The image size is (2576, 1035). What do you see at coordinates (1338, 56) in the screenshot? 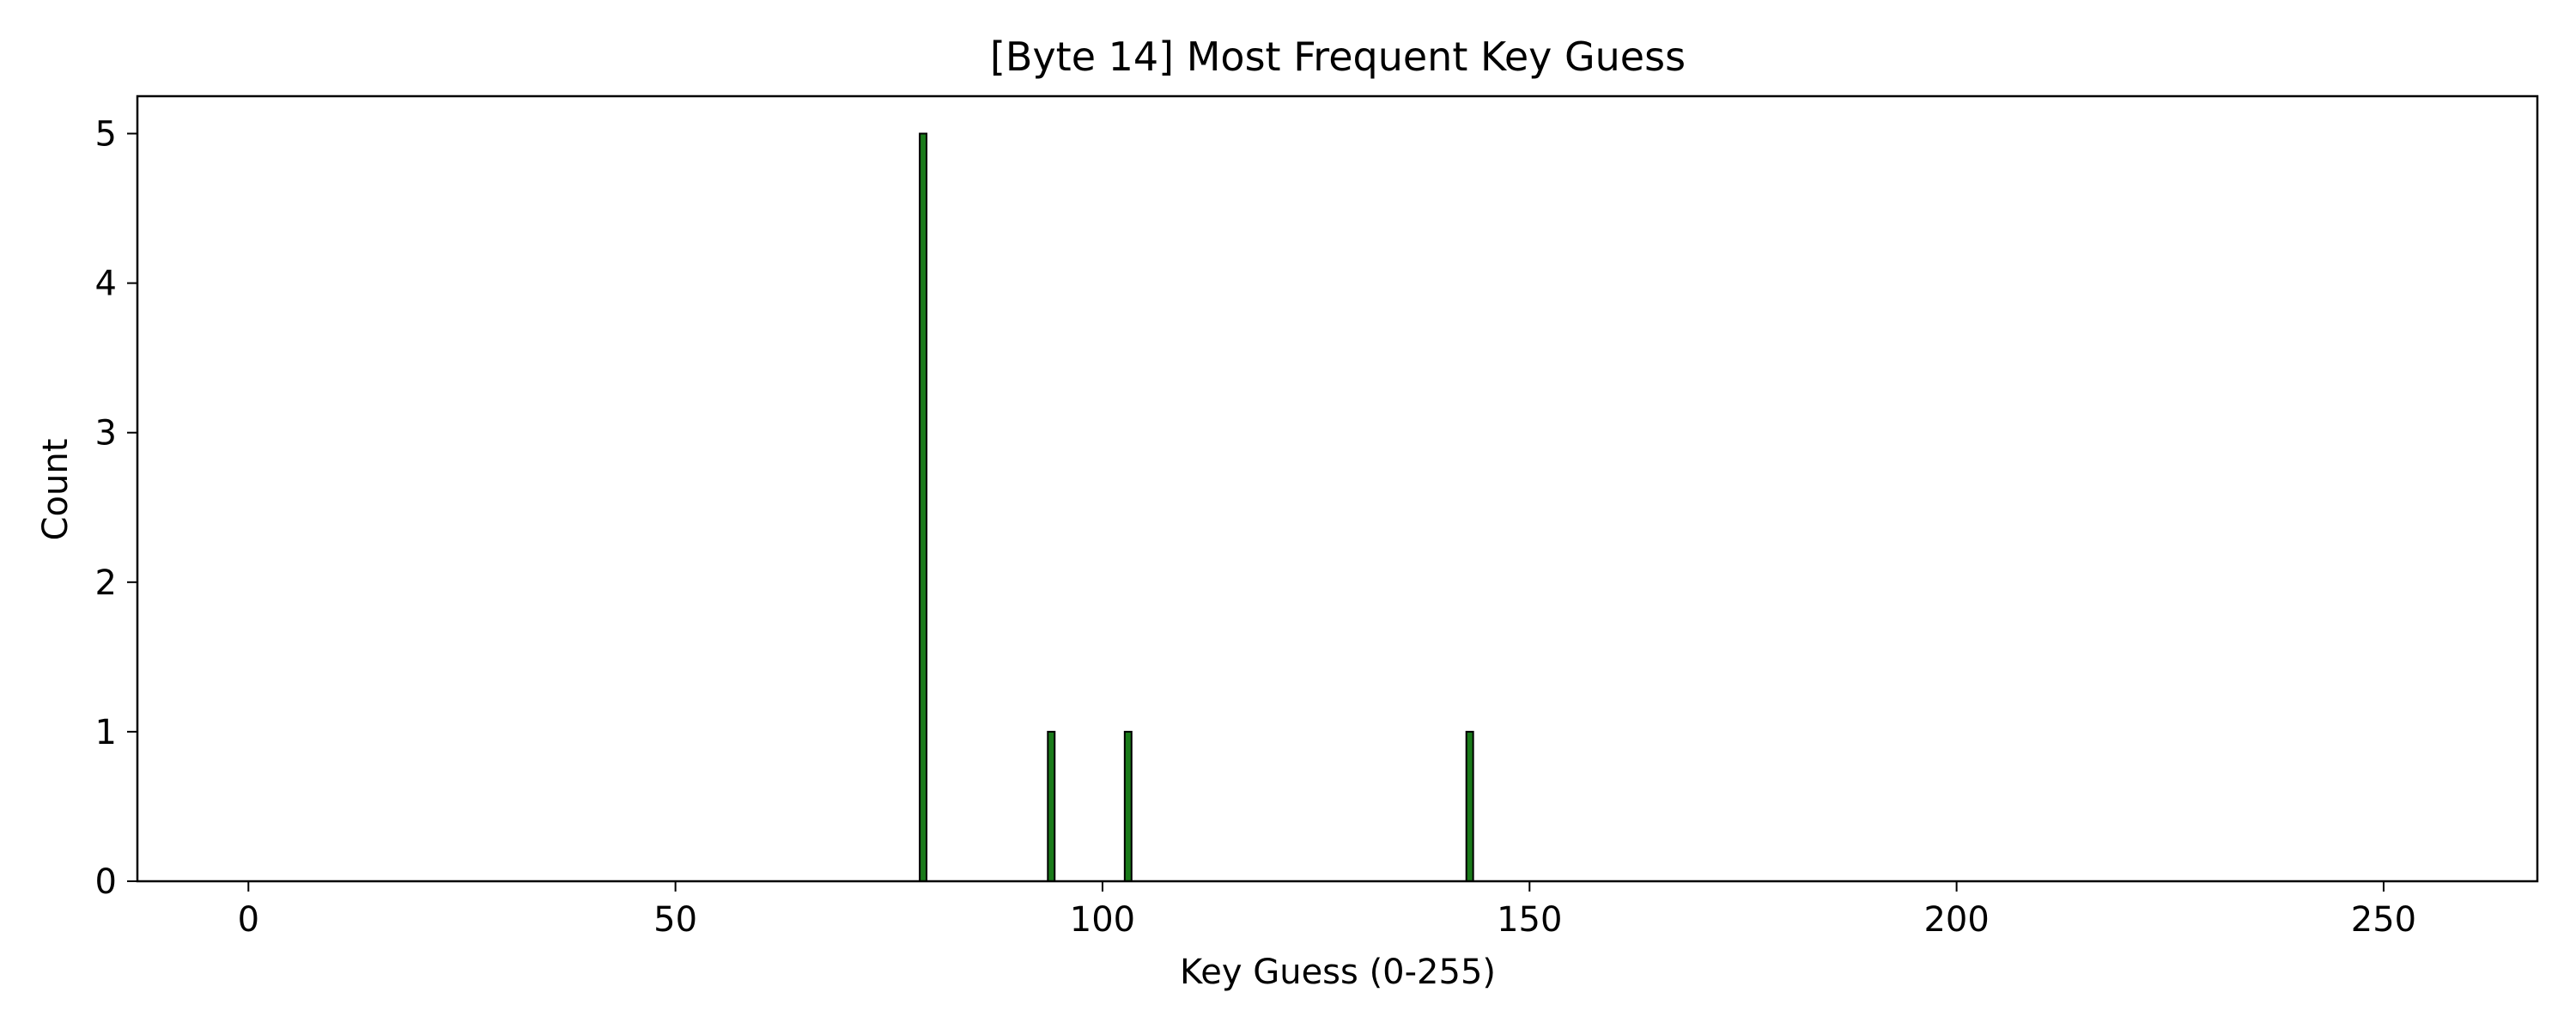
I see `chart-title: [Byte 14] Most Frequent Key Guess` at bounding box center [1338, 56].